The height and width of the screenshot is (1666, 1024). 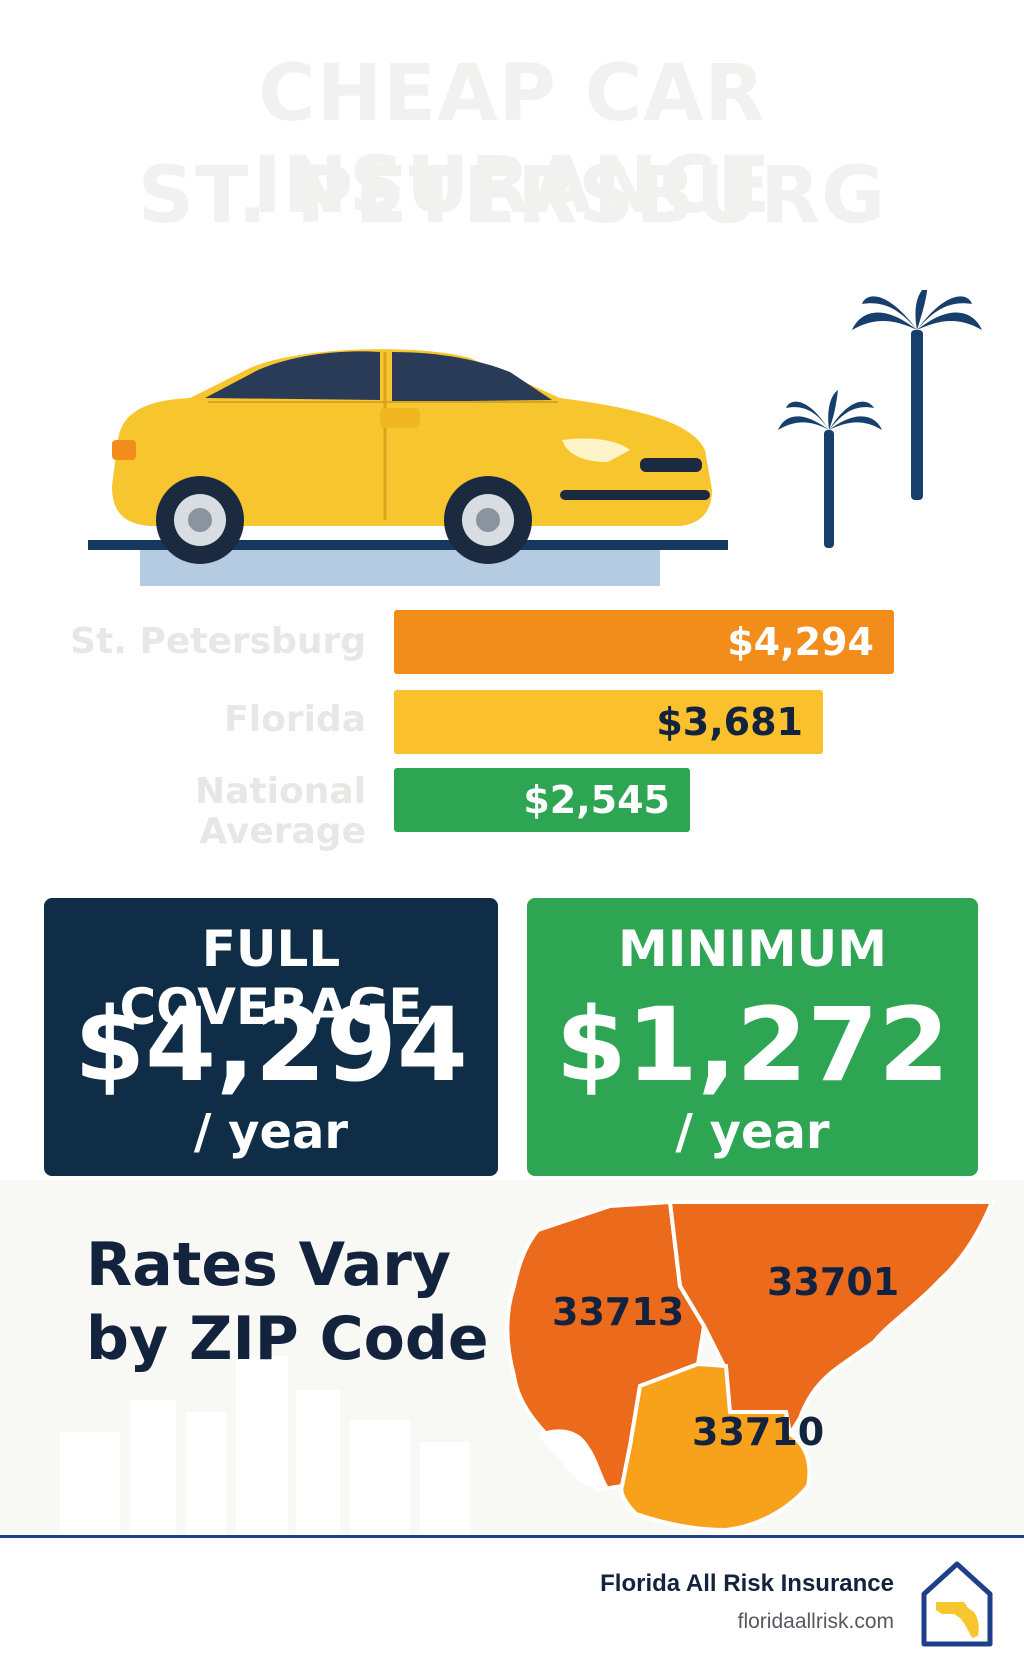 I want to click on bar-florida: $3,681, so click(x=608, y=722).